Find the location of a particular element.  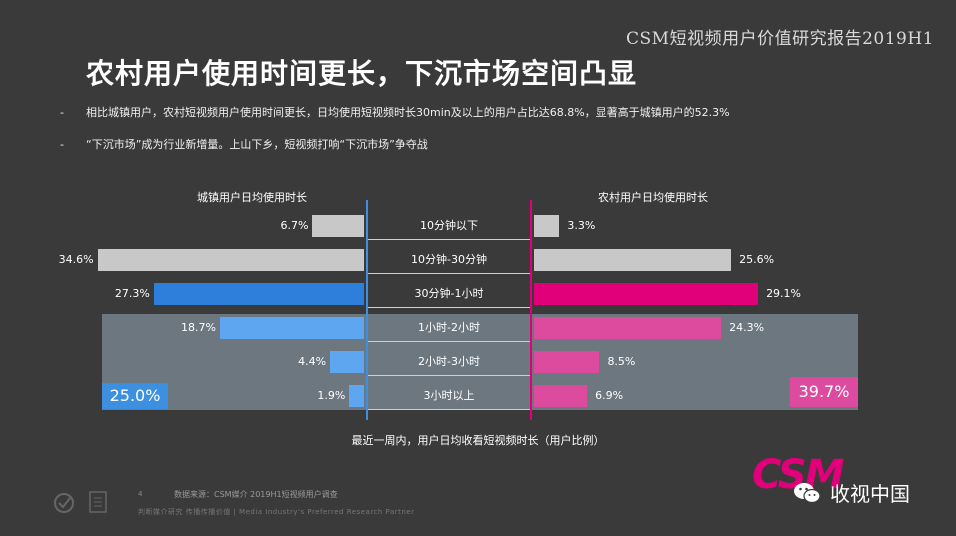

rural-value-label: 3.3% is located at coordinates (581, 225).